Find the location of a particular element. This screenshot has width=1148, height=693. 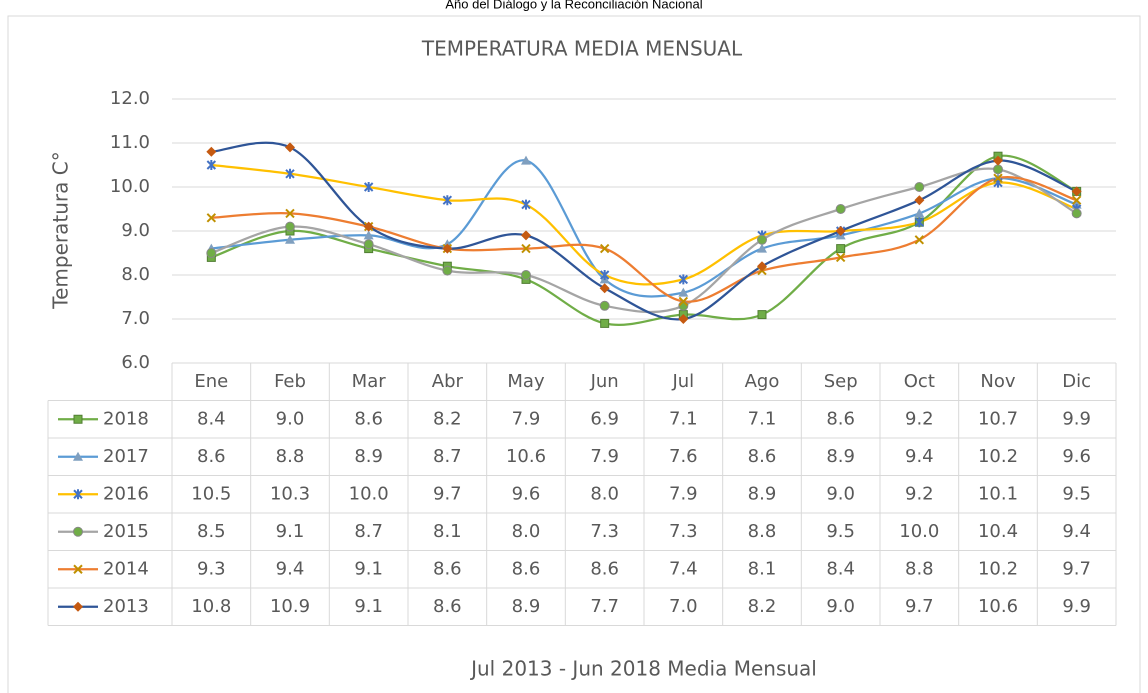

table-cell: 7.4 is located at coordinates (683, 568).